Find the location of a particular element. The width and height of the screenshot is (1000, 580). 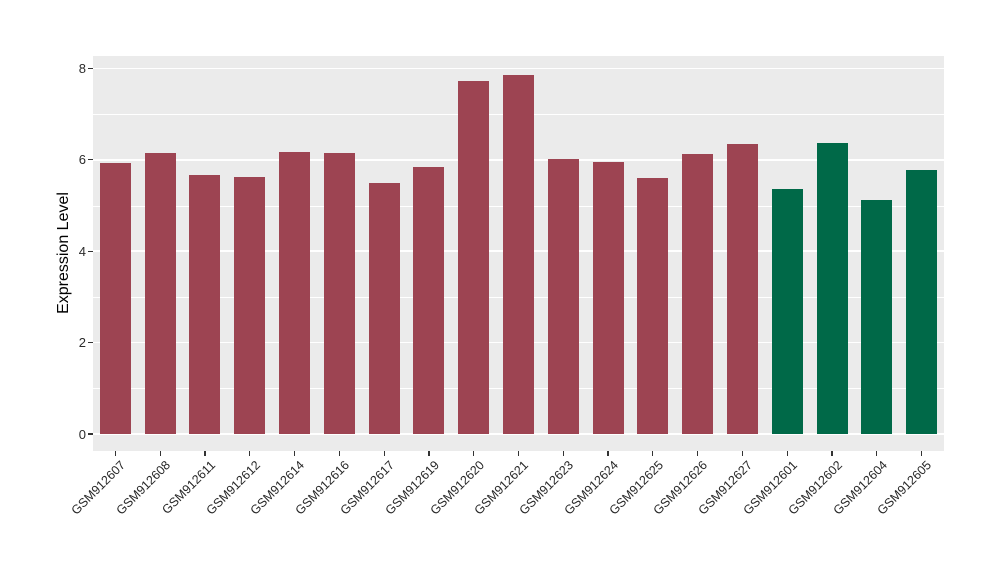

y-tick-label: 0 is located at coordinates (82, 434).